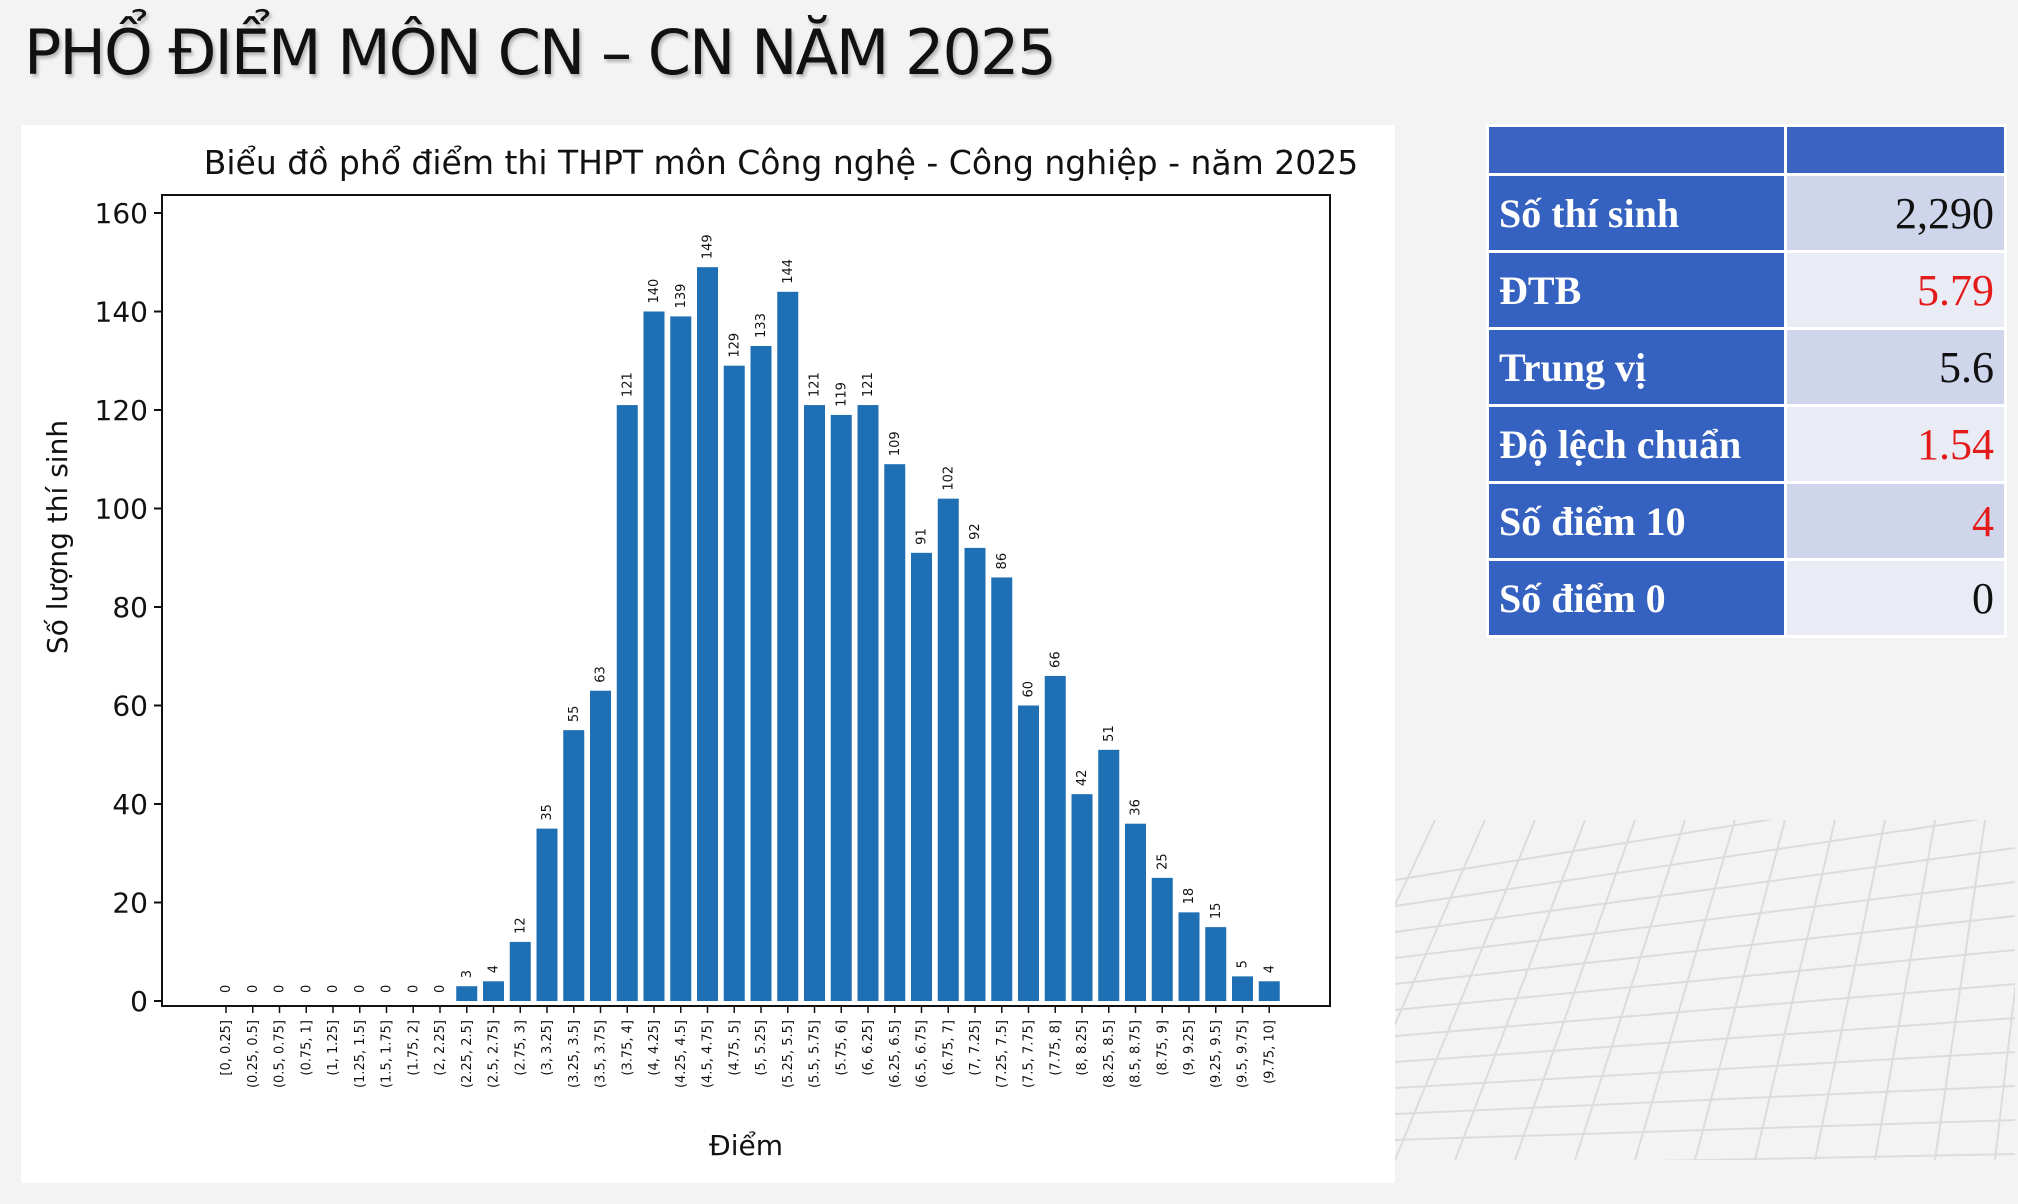  Describe the element at coordinates (1109, 1054) in the screenshot. I see `x-tick-label: (8.25, 8.5]` at that location.